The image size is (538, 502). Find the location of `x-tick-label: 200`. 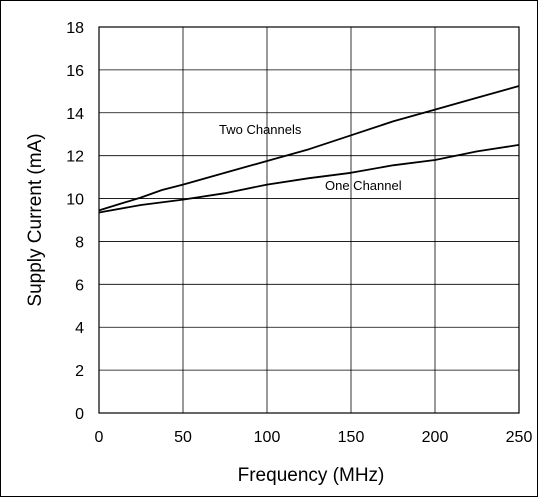

x-tick-label: 200 is located at coordinates (435, 437).